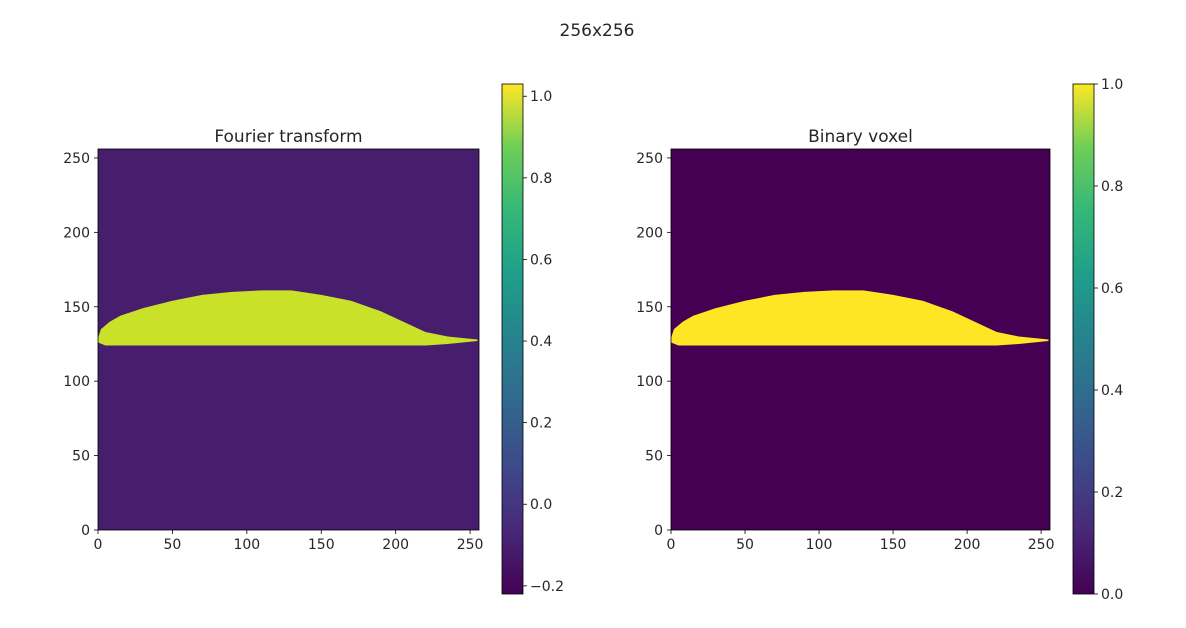 The height and width of the screenshot is (628, 1186). I want to click on plot-title-binary-voxel: Binary voxel, so click(860, 137).